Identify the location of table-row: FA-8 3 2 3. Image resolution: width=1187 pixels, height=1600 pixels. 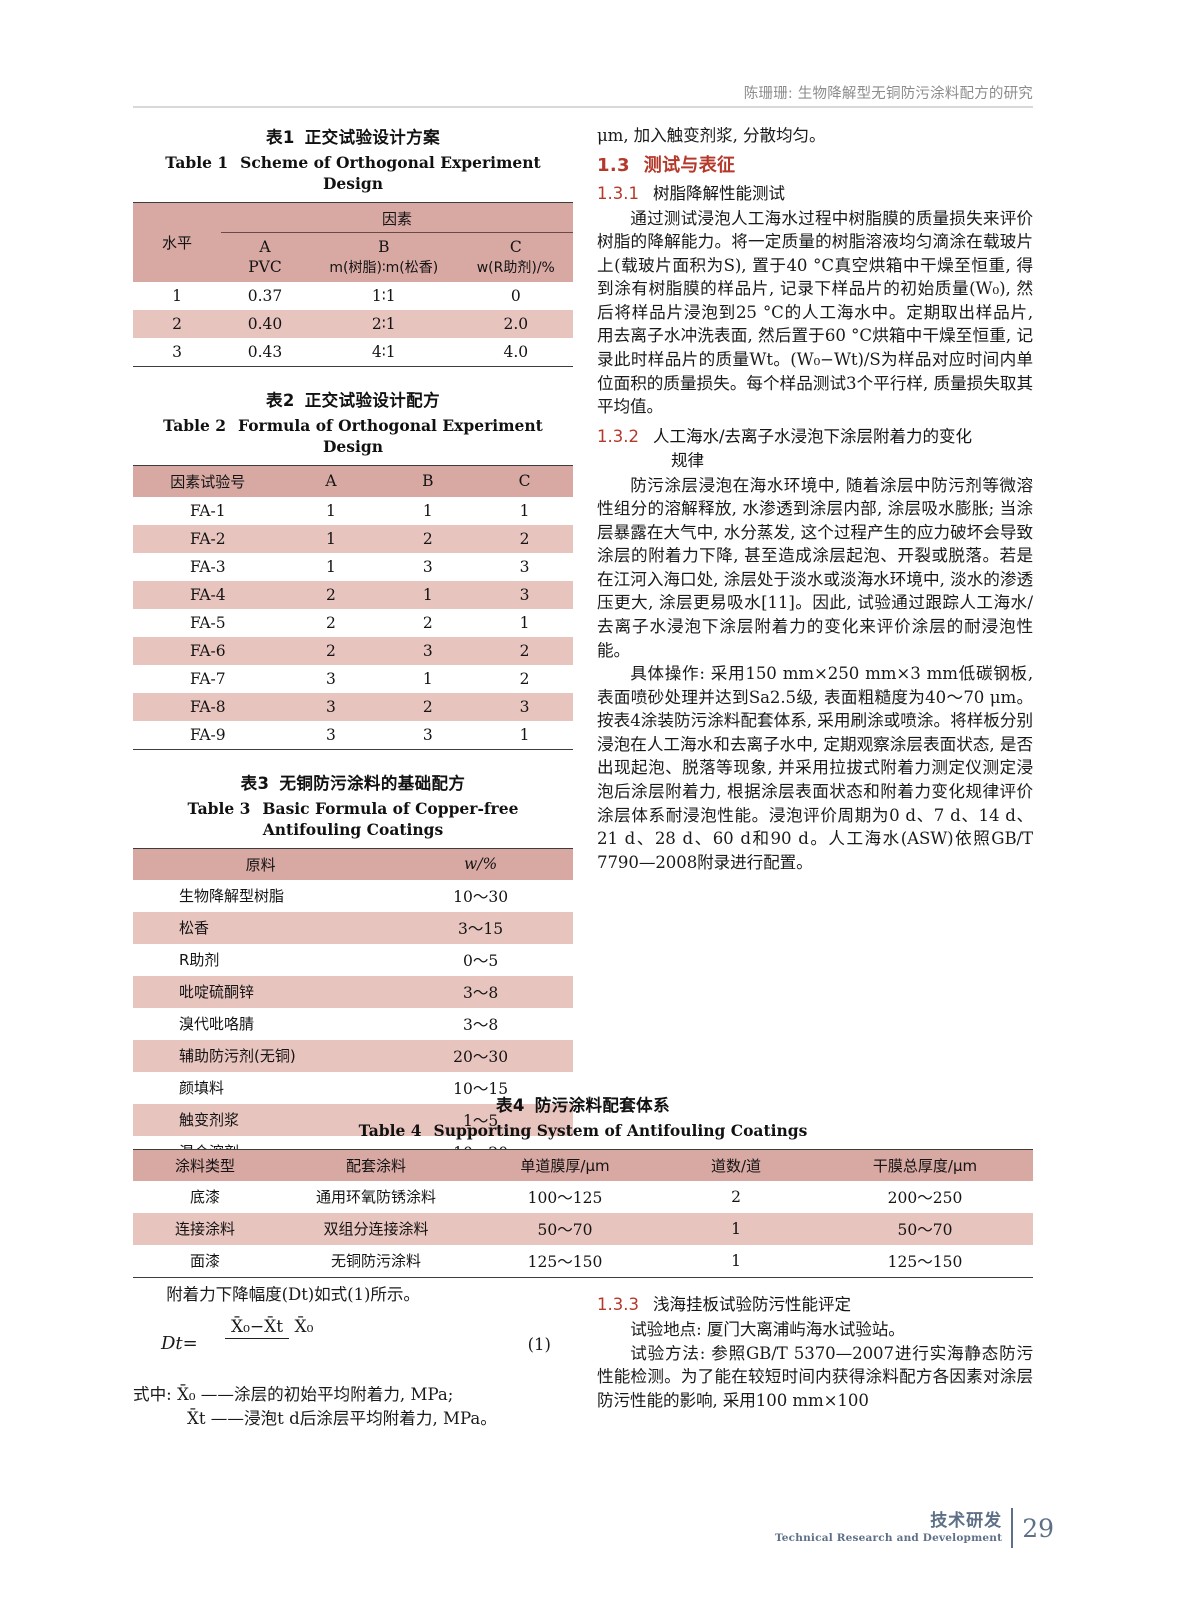
(353, 706).